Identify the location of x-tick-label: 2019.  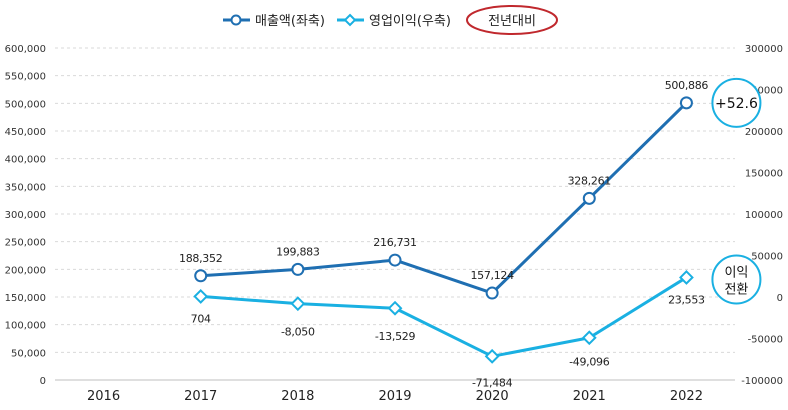
(394, 396).